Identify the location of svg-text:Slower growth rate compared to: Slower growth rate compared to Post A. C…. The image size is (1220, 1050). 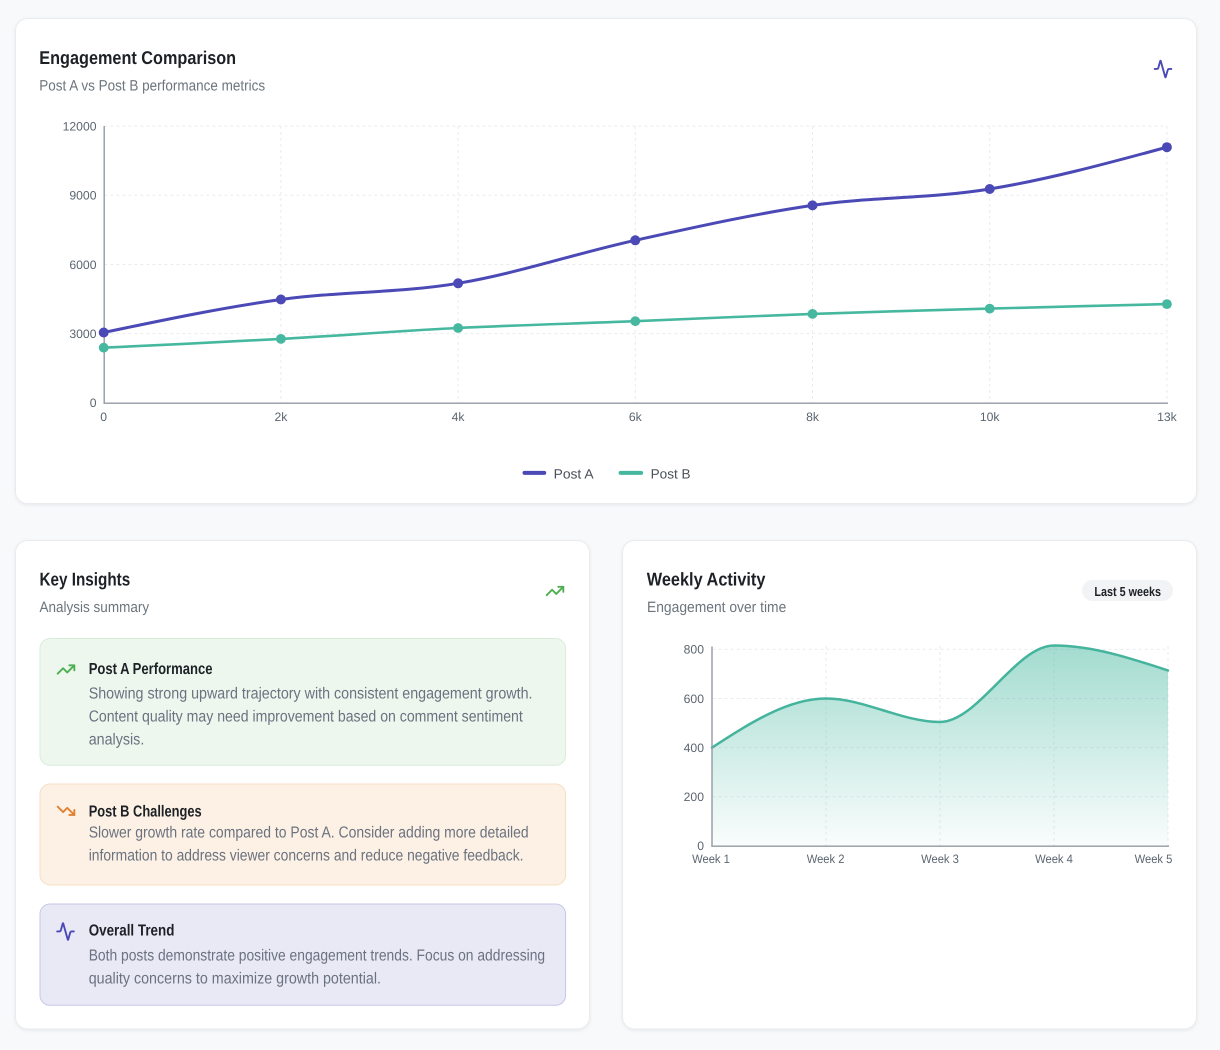
(309, 832).